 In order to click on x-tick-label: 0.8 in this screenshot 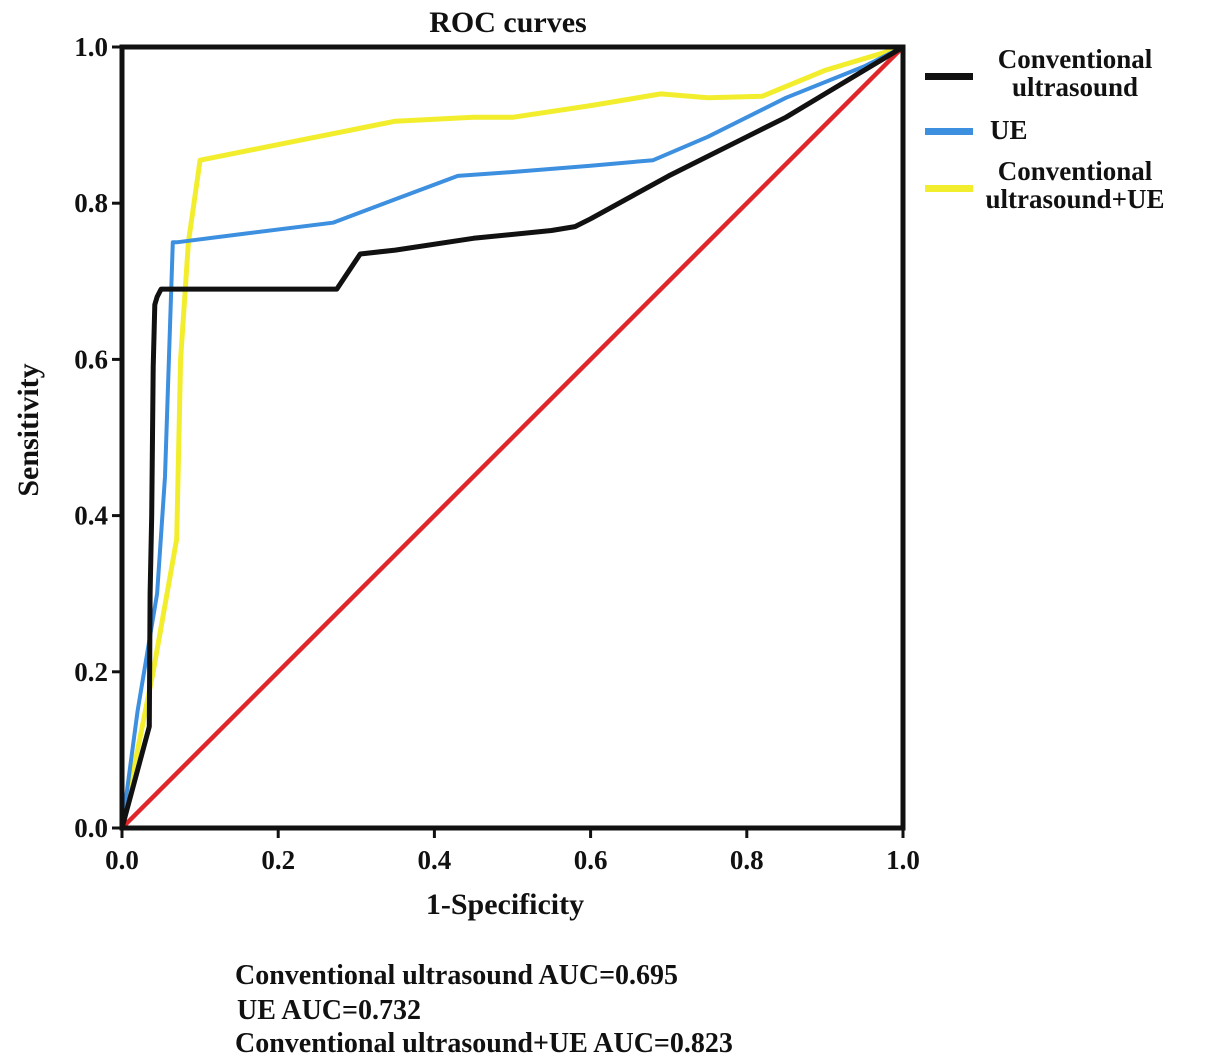, I will do `click(747, 860)`.